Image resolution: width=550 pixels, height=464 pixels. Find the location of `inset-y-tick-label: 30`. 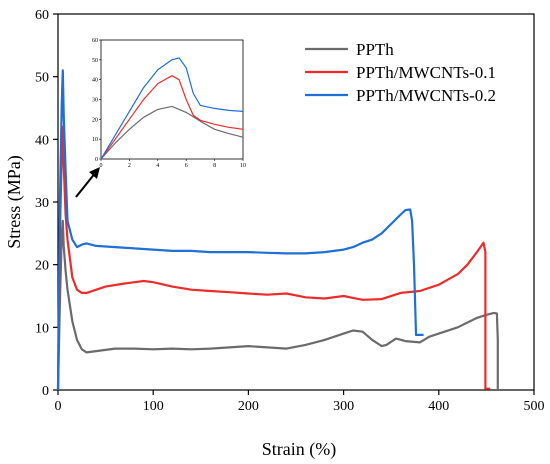

inset-y-tick-label: 30 is located at coordinates (95, 101).